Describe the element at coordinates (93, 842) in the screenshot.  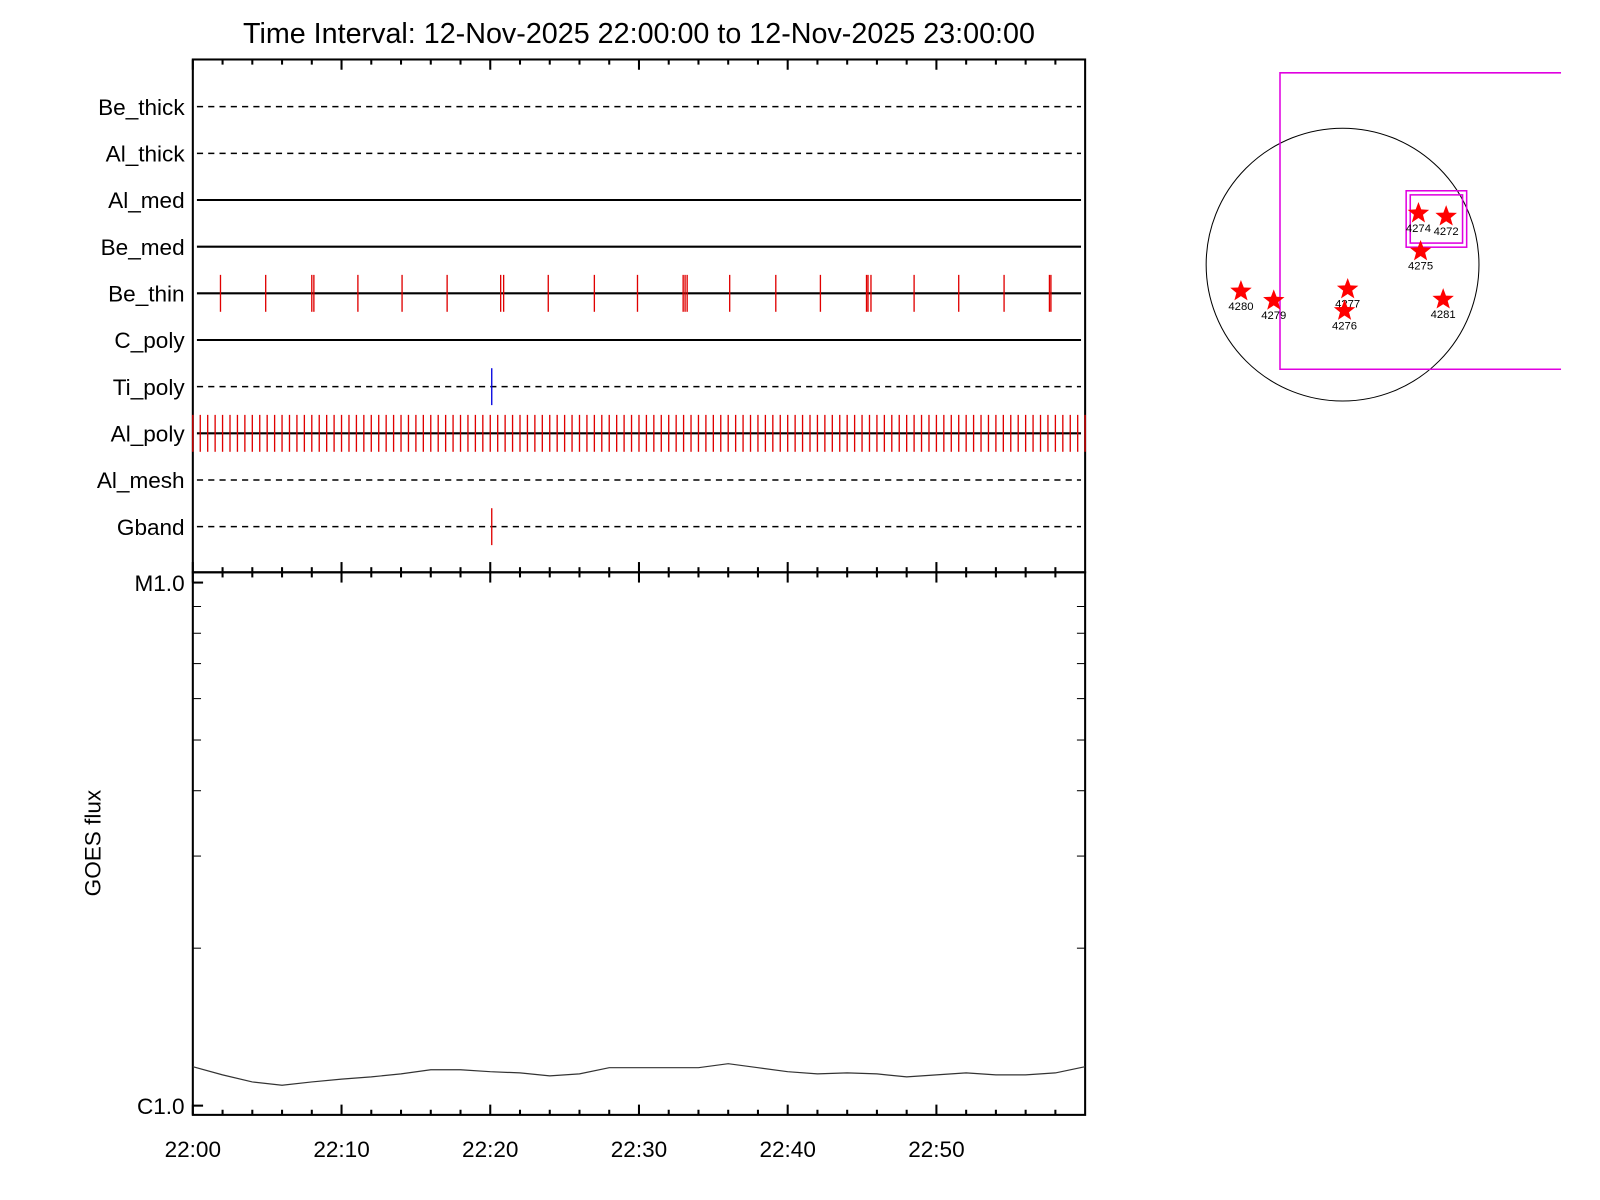
I see `y-axis-label: GOES flux` at that location.